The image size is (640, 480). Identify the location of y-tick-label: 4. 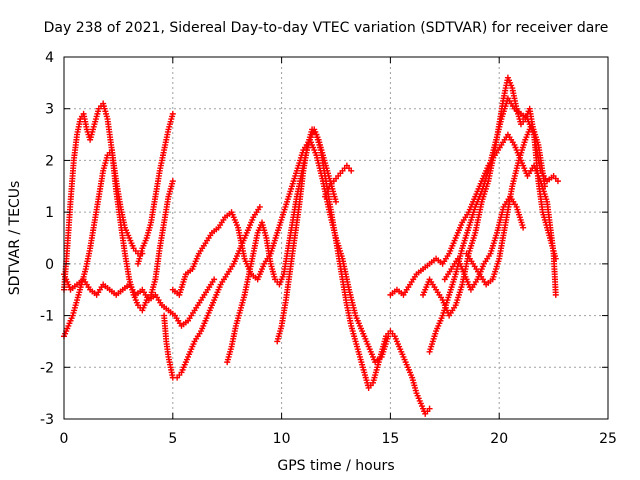
(49, 58).